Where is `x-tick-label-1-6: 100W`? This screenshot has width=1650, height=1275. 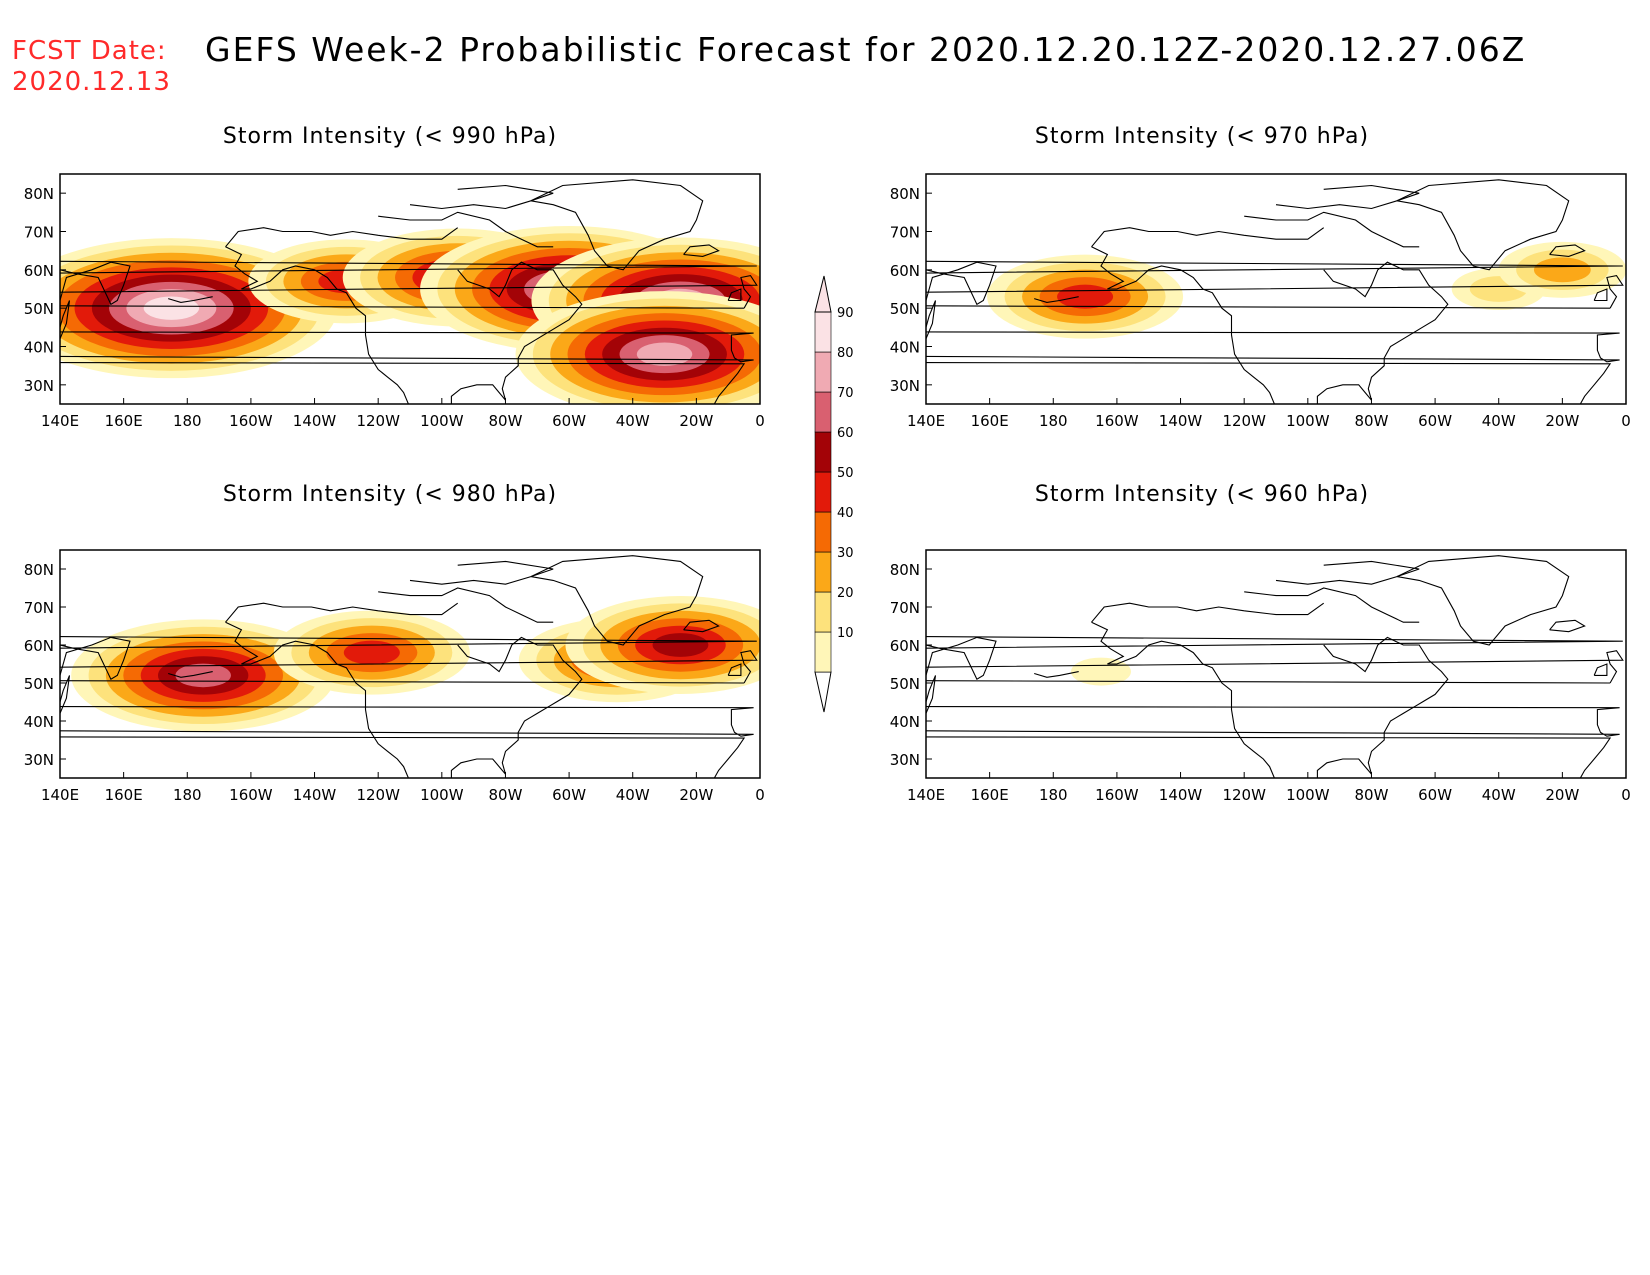
x-tick-label-1-6: 100W is located at coordinates (1308, 421).